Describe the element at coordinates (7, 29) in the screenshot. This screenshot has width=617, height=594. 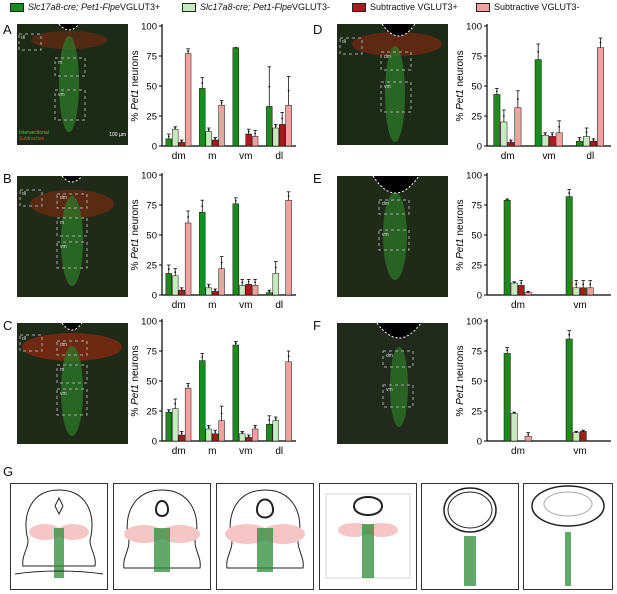
I see `panel-label-a: A` at that location.